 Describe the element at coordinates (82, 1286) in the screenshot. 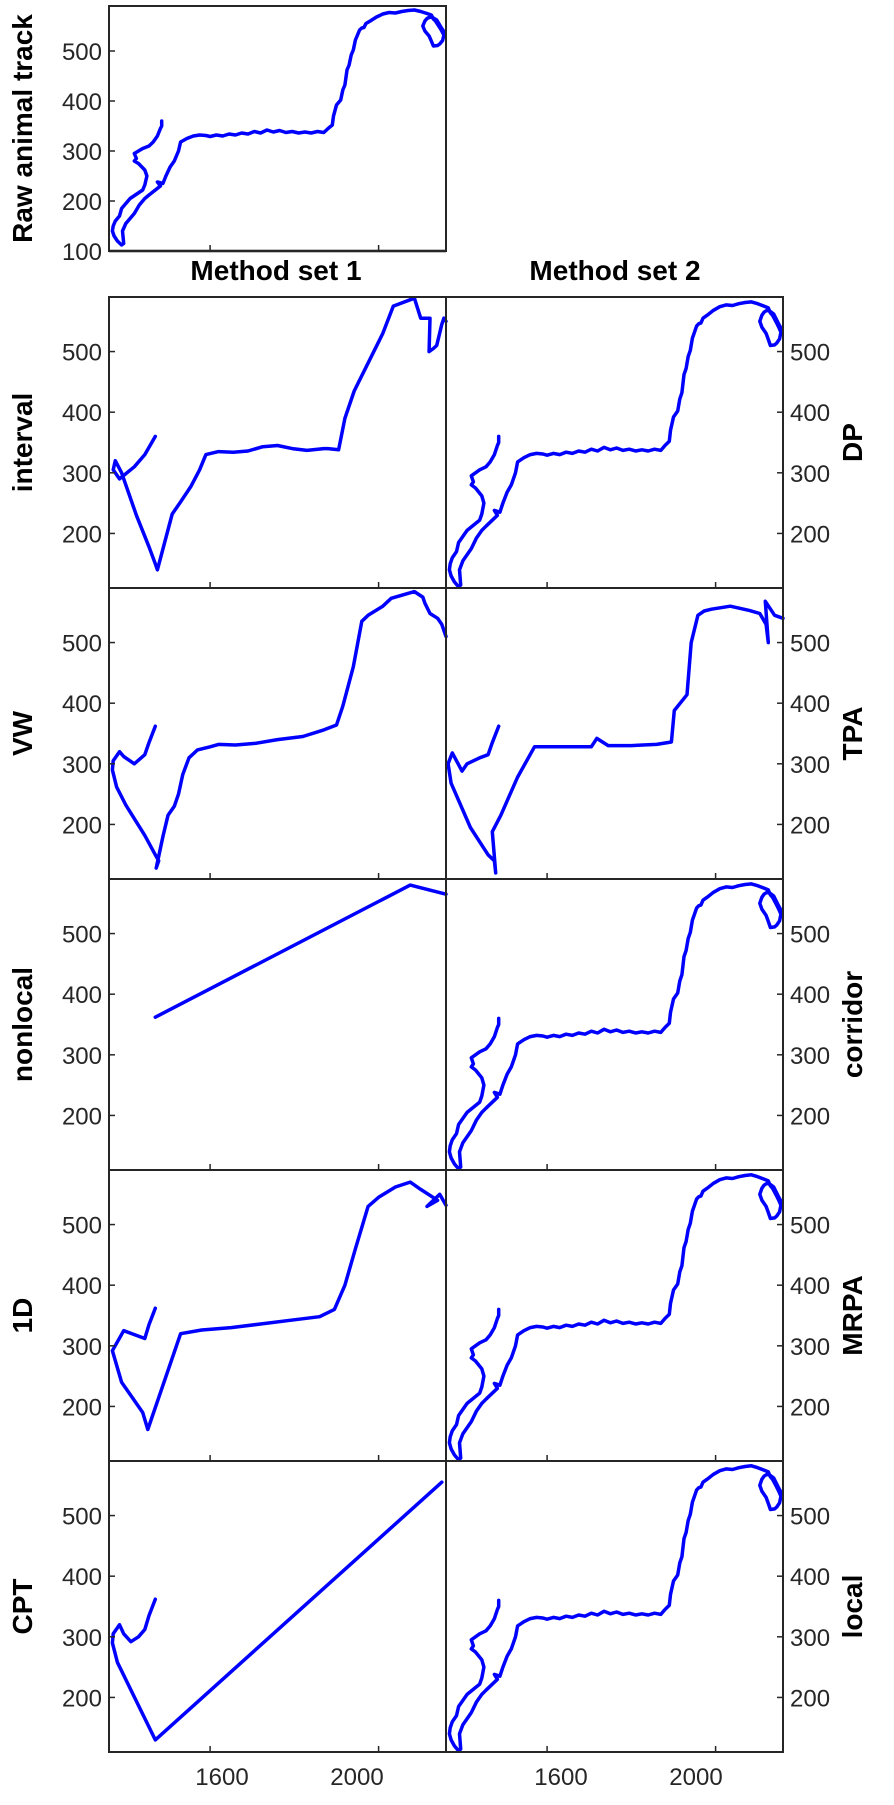

I see `y-tick-label-1d-400: 400` at that location.